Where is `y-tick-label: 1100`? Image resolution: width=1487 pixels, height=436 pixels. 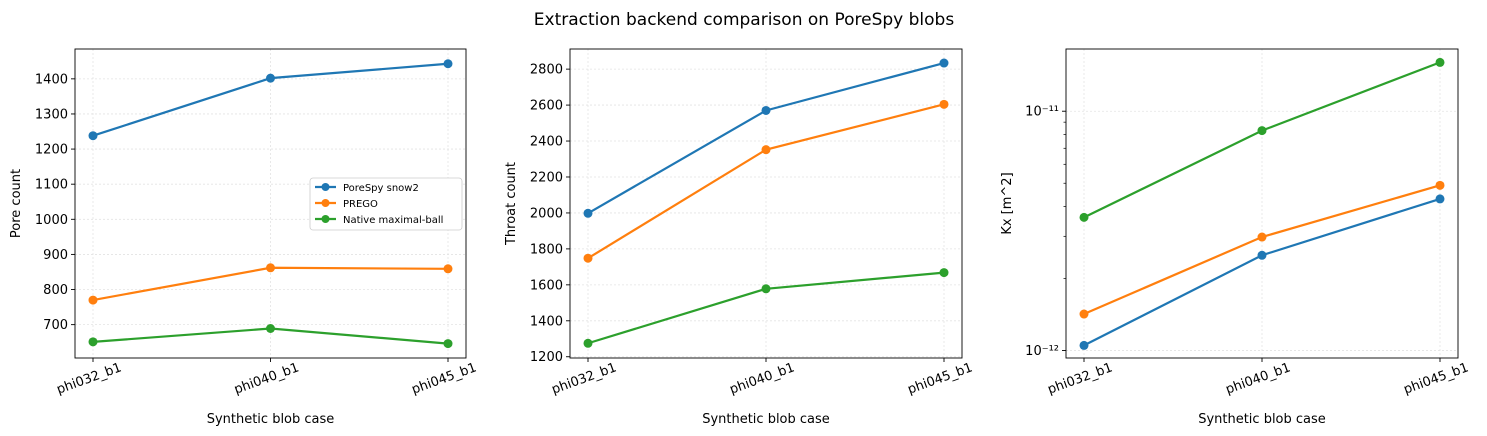 y-tick-label: 1100 is located at coordinates (51, 185).